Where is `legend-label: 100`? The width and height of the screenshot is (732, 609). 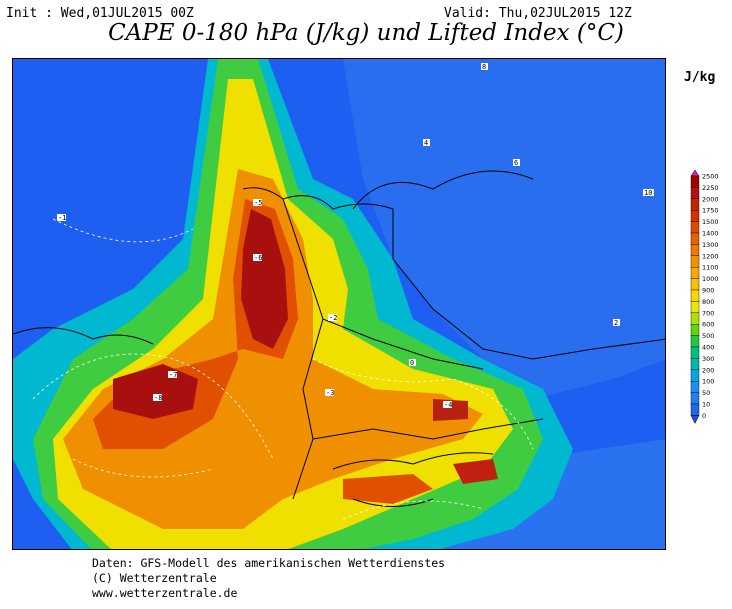
legend-label: 100 is located at coordinates (708, 382).